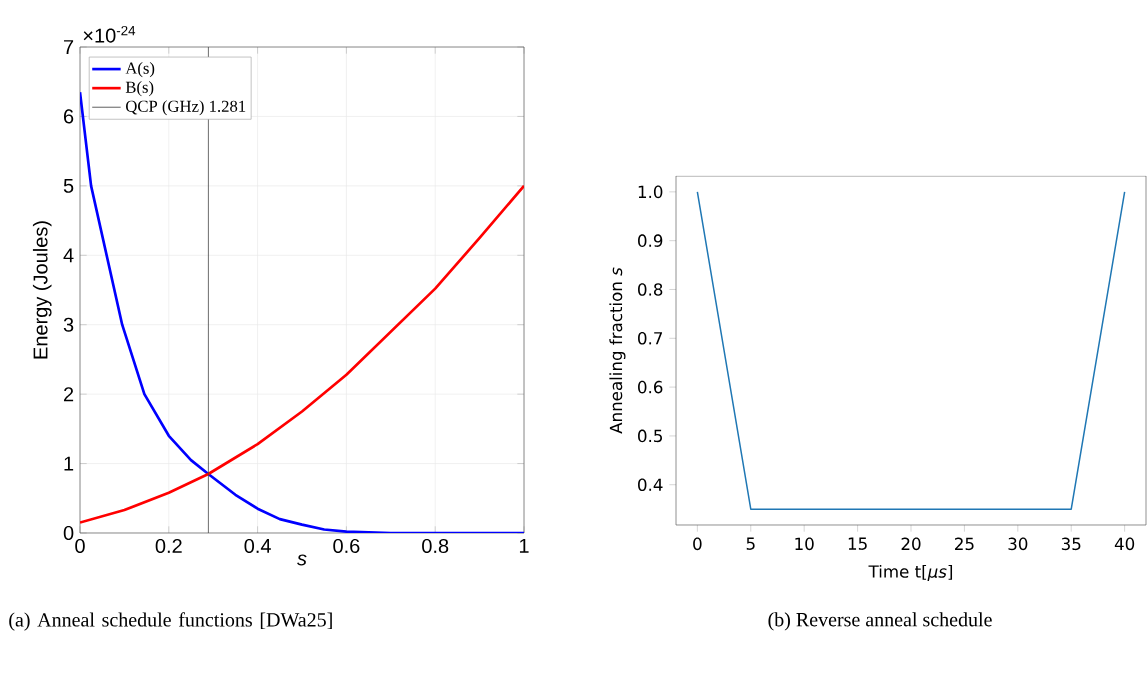 The image size is (1147, 675). What do you see at coordinates (68, 394) in the screenshot?
I see `y-tick-label: 2` at bounding box center [68, 394].